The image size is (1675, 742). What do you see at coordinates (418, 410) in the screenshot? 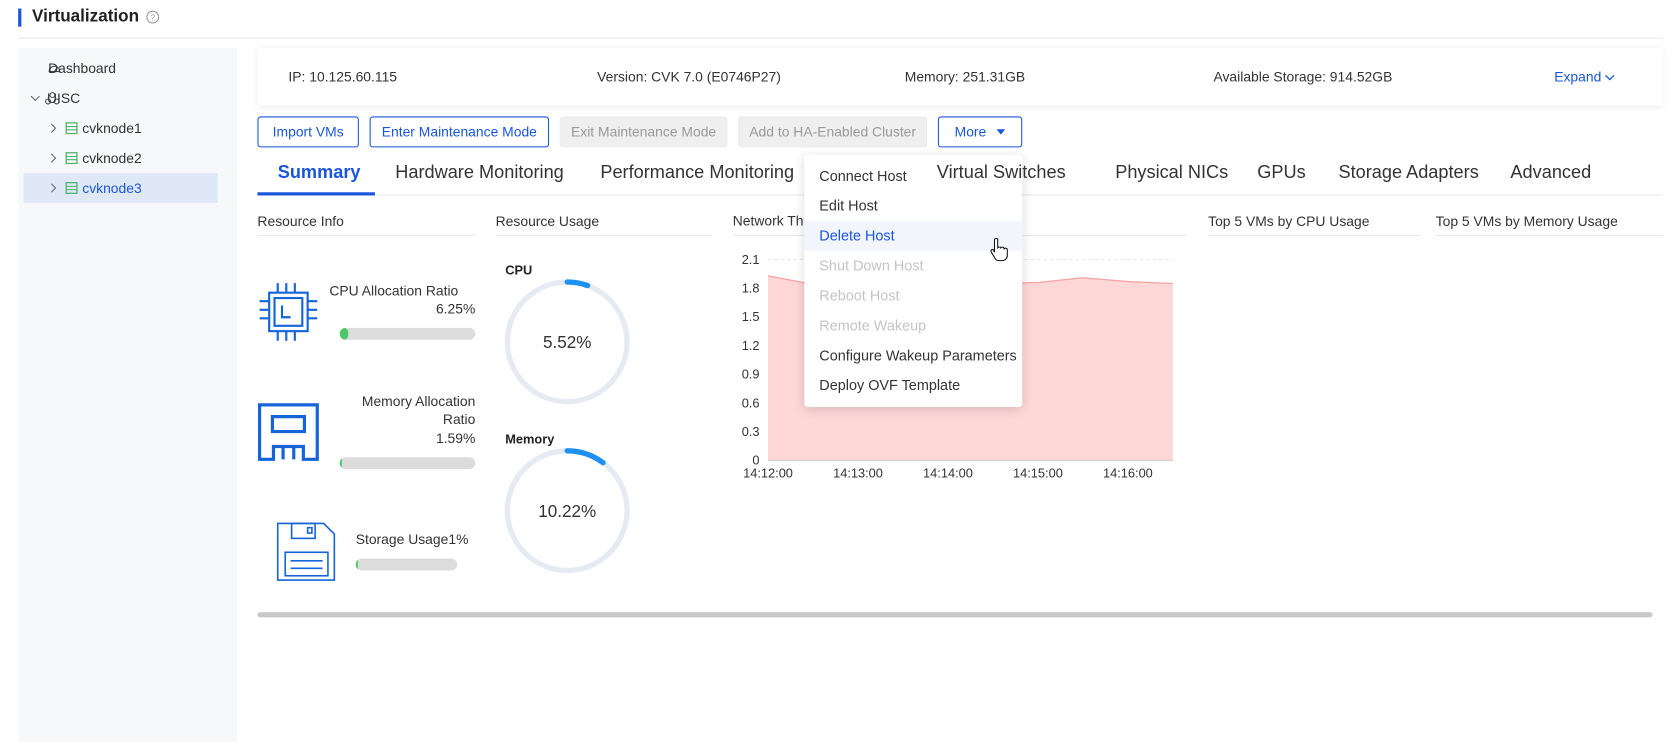
I see `info-label: Memory Allocation Ratio` at bounding box center [418, 410].